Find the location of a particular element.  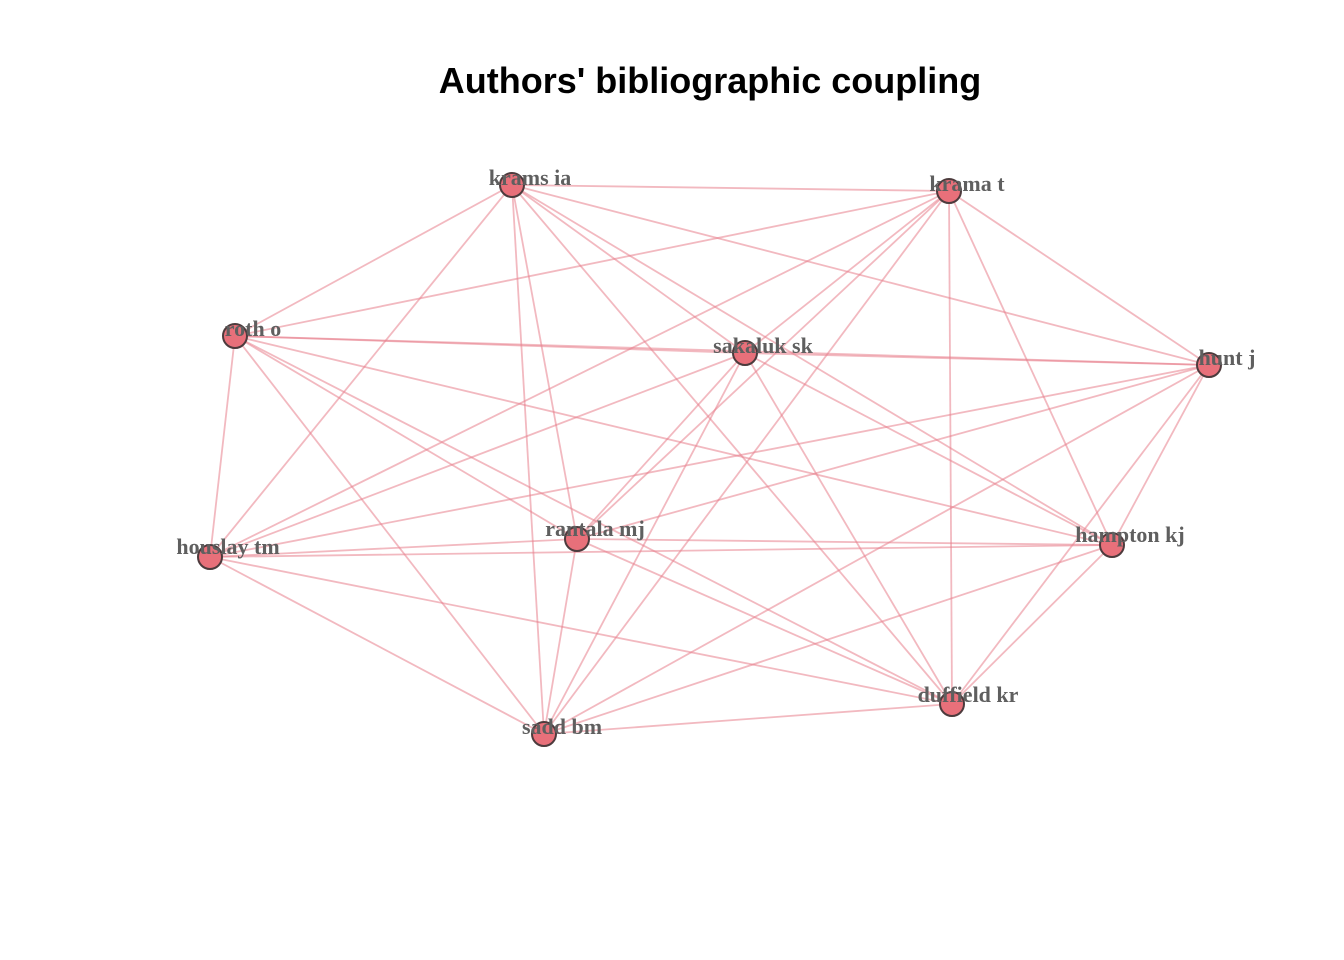

edge-rantala_mj-sadd_bm is located at coordinates (560, 636).